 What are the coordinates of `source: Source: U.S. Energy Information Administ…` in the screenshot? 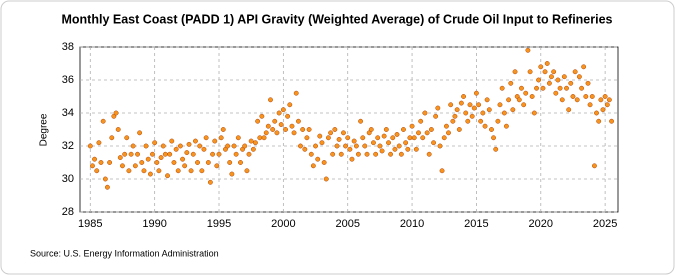 It's located at (124, 253).